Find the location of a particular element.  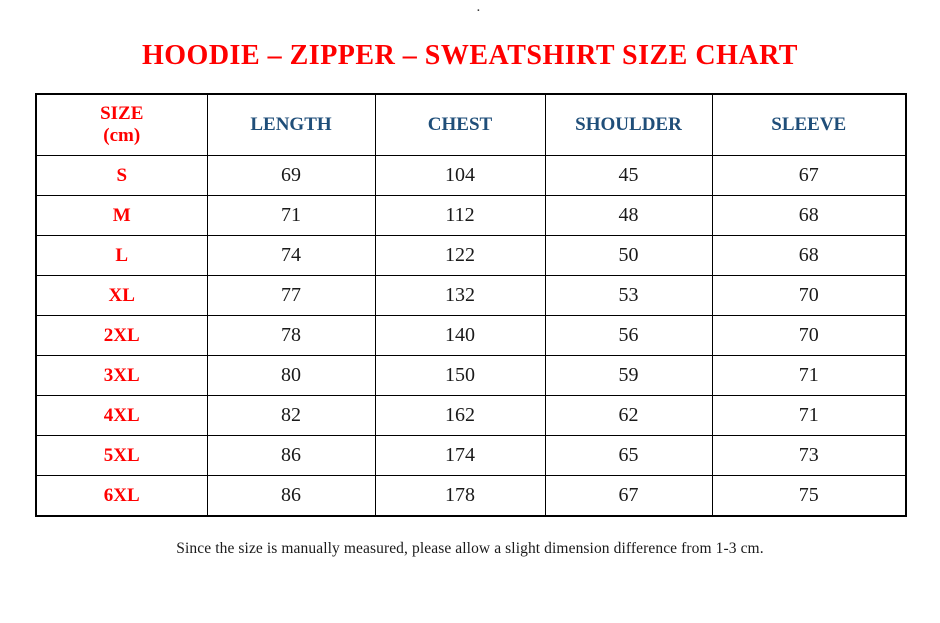

shoulder-value: 59 is located at coordinates (628, 375).